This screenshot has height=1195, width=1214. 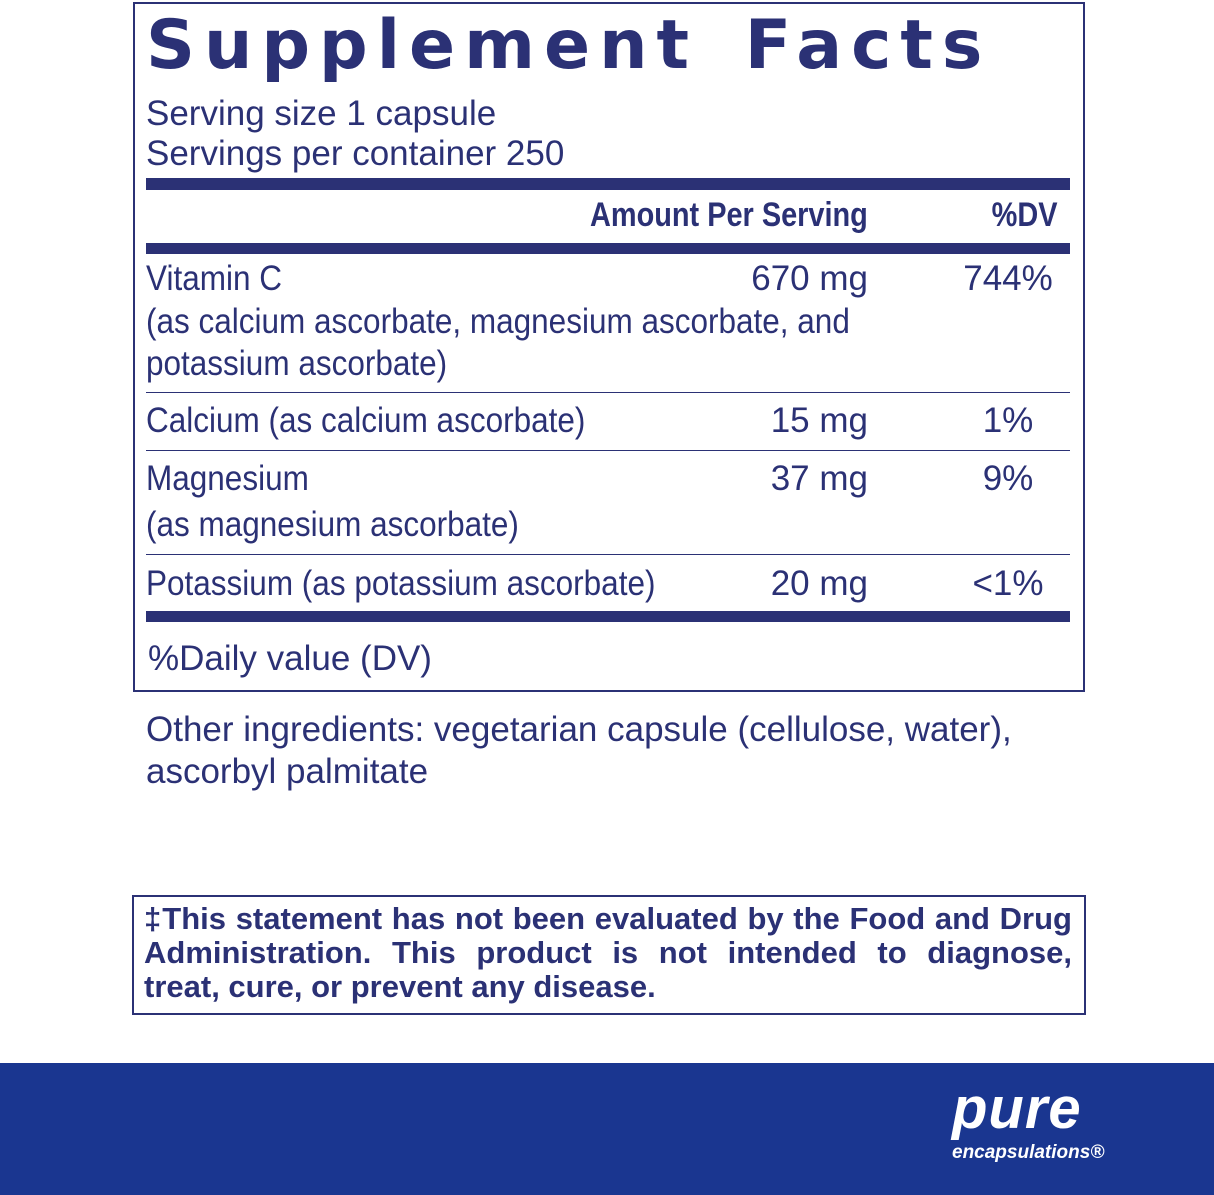 What do you see at coordinates (1024, 215) in the screenshot?
I see `dv-header: %DV` at bounding box center [1024, 215].